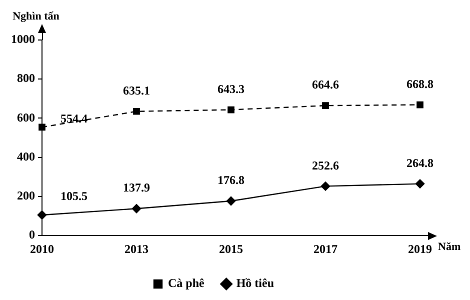 The width and height of the screenshot is (470, 300). I want to click on legend-label: Cà phê, so click(187, 283).